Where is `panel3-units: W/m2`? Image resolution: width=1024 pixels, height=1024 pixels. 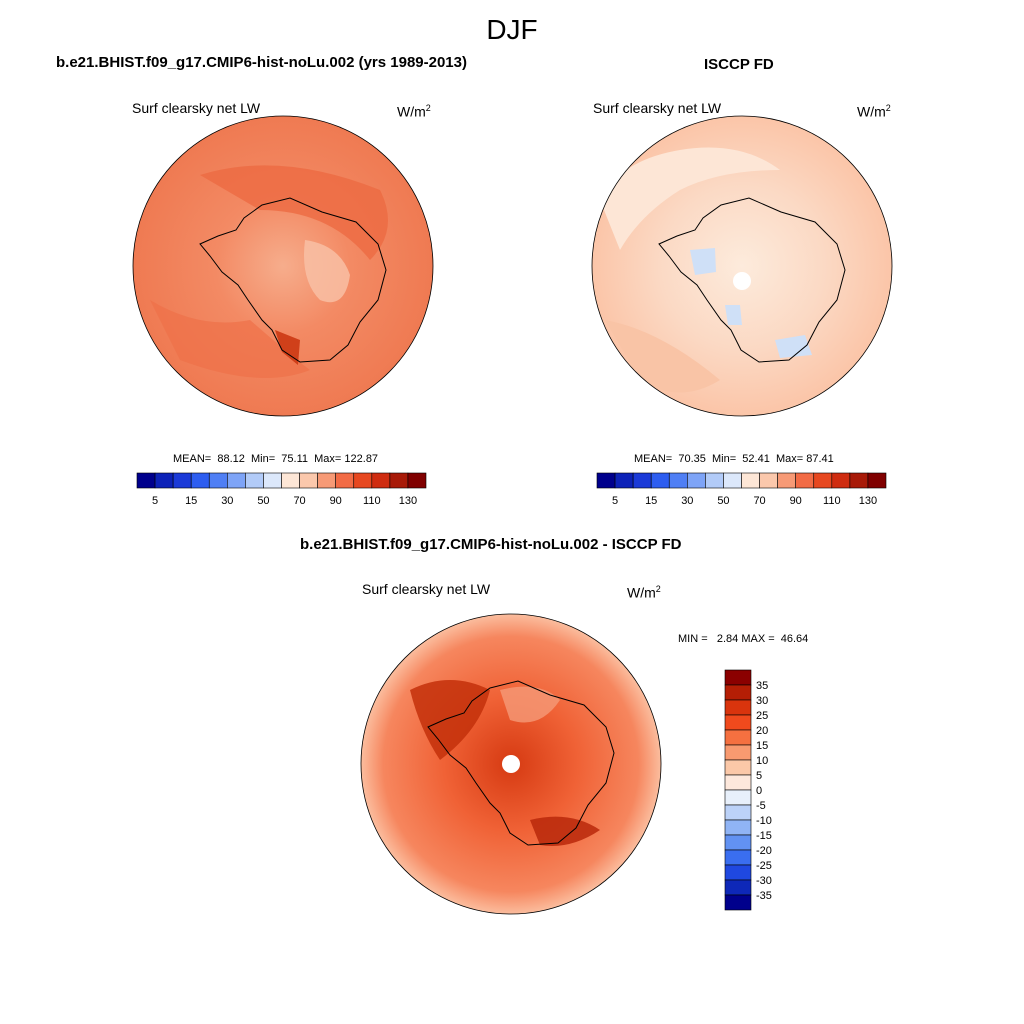
panel3-units: W/m2 is located at coordinates (644, 592).